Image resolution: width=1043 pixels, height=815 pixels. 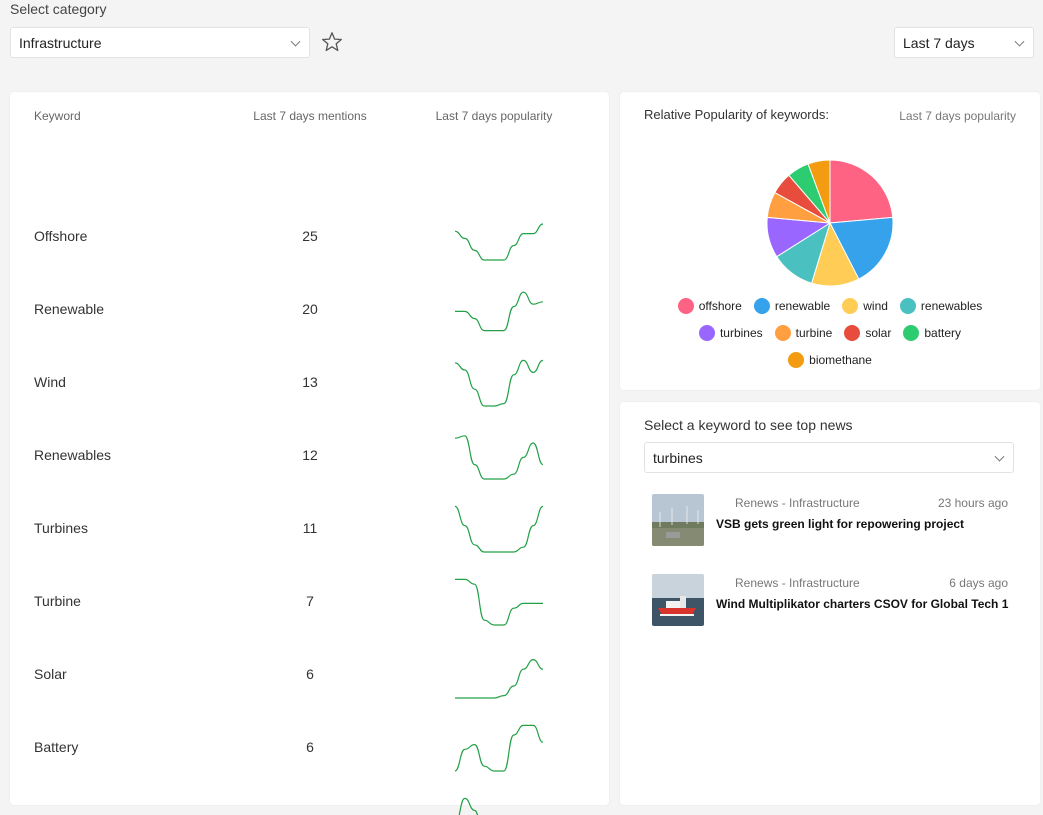 I want to click on table-row: Wind 13, so click(x=309, y=380).